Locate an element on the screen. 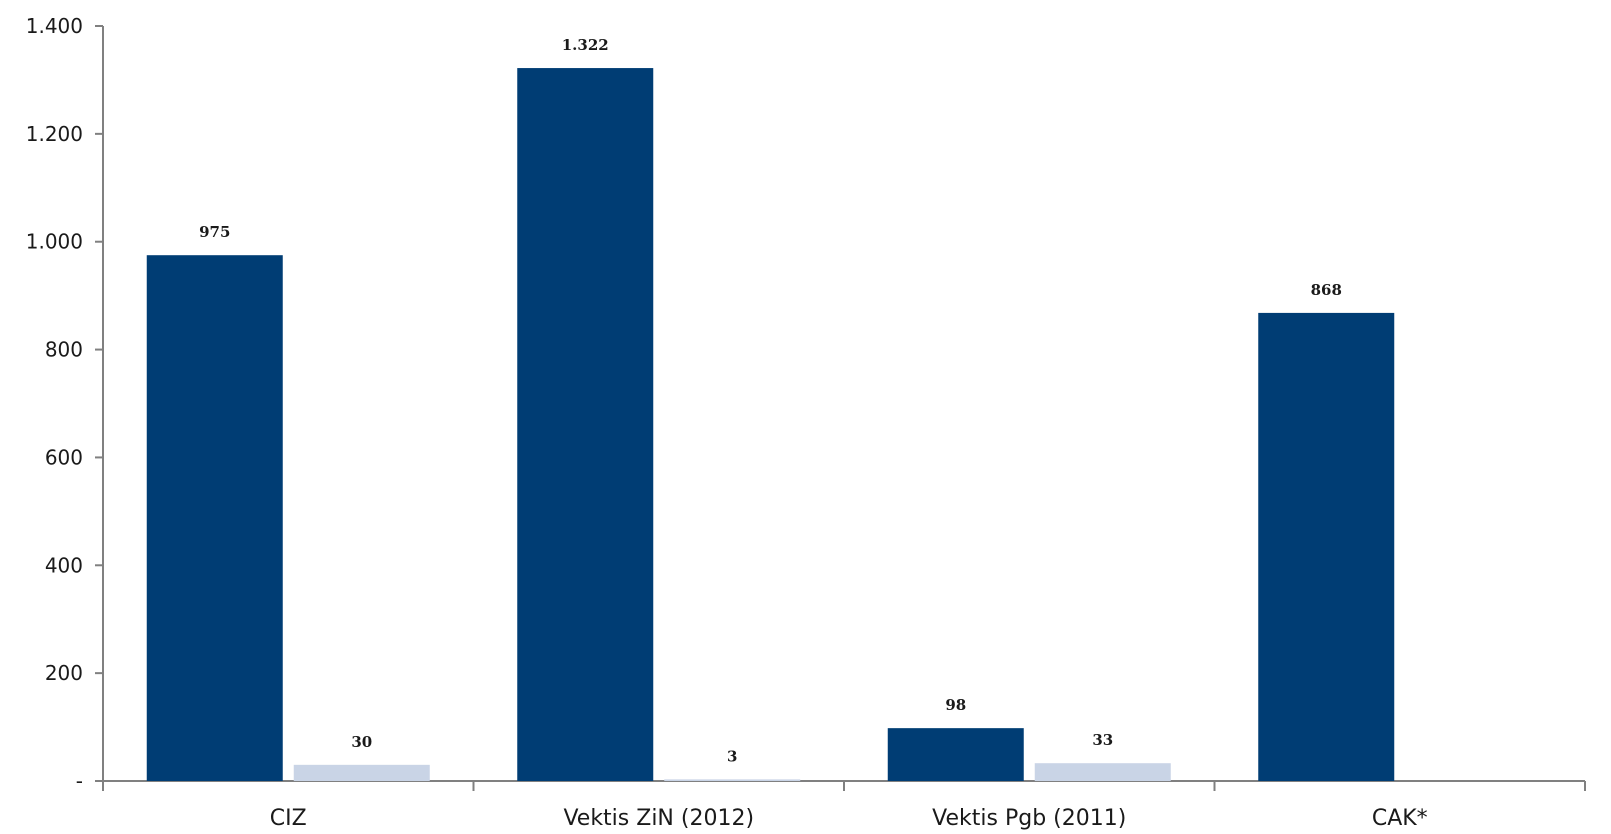 This screenshot has height=834, width=1611. y-tick-label: 1.000 is located at coordinates (54, 242).